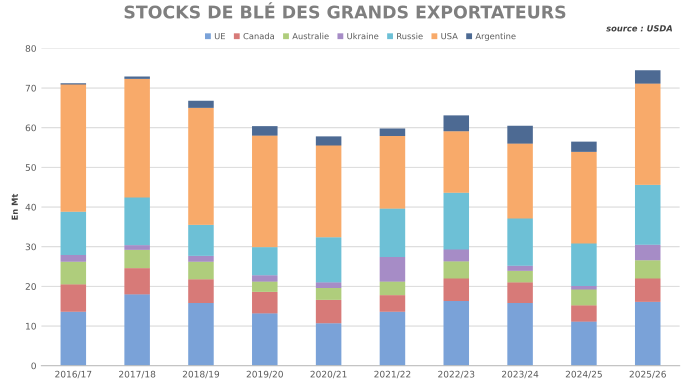 The width and height of the screenshot is (690, 387). I want to click on legend-label: Australie, so click(310, 36).